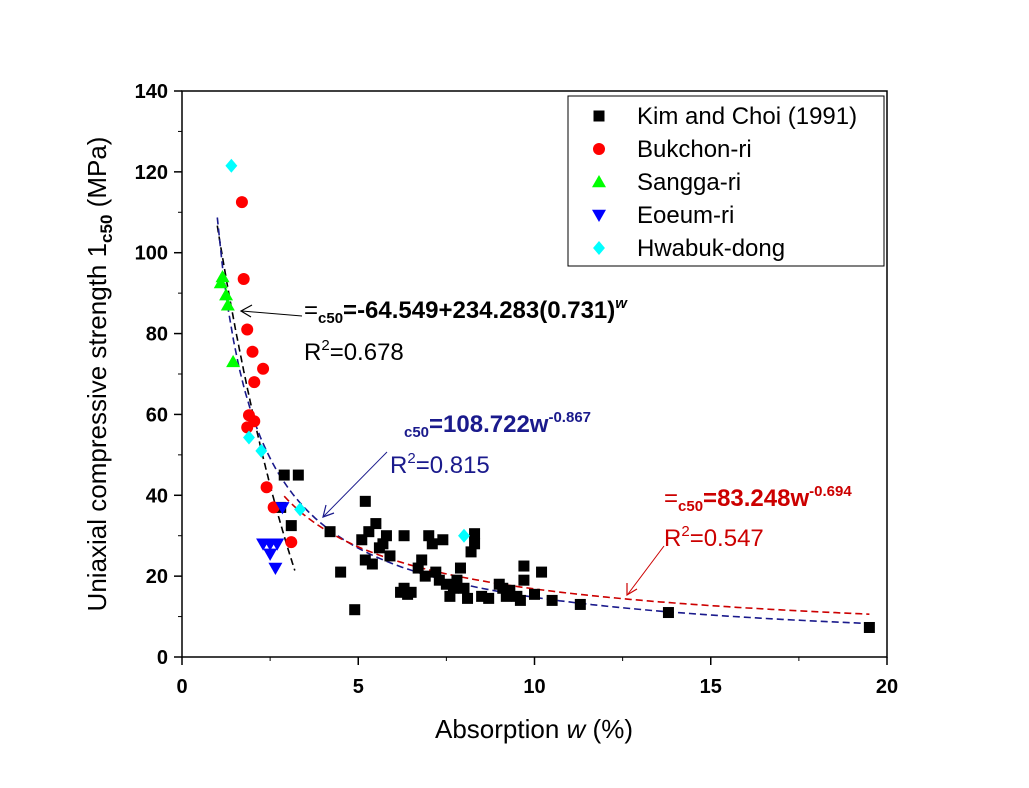 The width and height of the screenshot is (1029, 788). What do you see at coordinates (537, 677) in the screenshot?
I see `x-axis-ticks: 0 5 10 15 20` at bounding box center [537, 677].